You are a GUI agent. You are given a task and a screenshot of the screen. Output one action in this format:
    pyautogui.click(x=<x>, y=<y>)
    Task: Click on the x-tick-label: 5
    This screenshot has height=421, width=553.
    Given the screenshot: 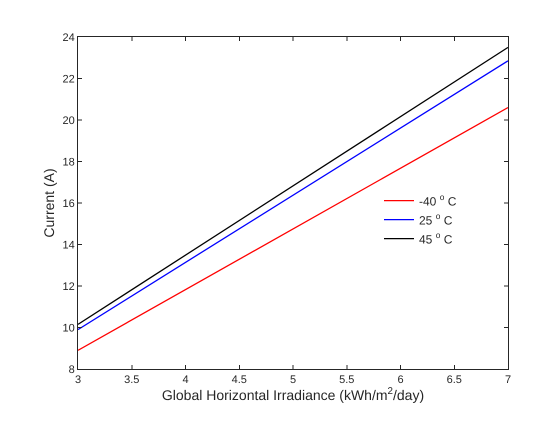 What is the action you would take?
    pyautogui.click(x=293, y=380)
    